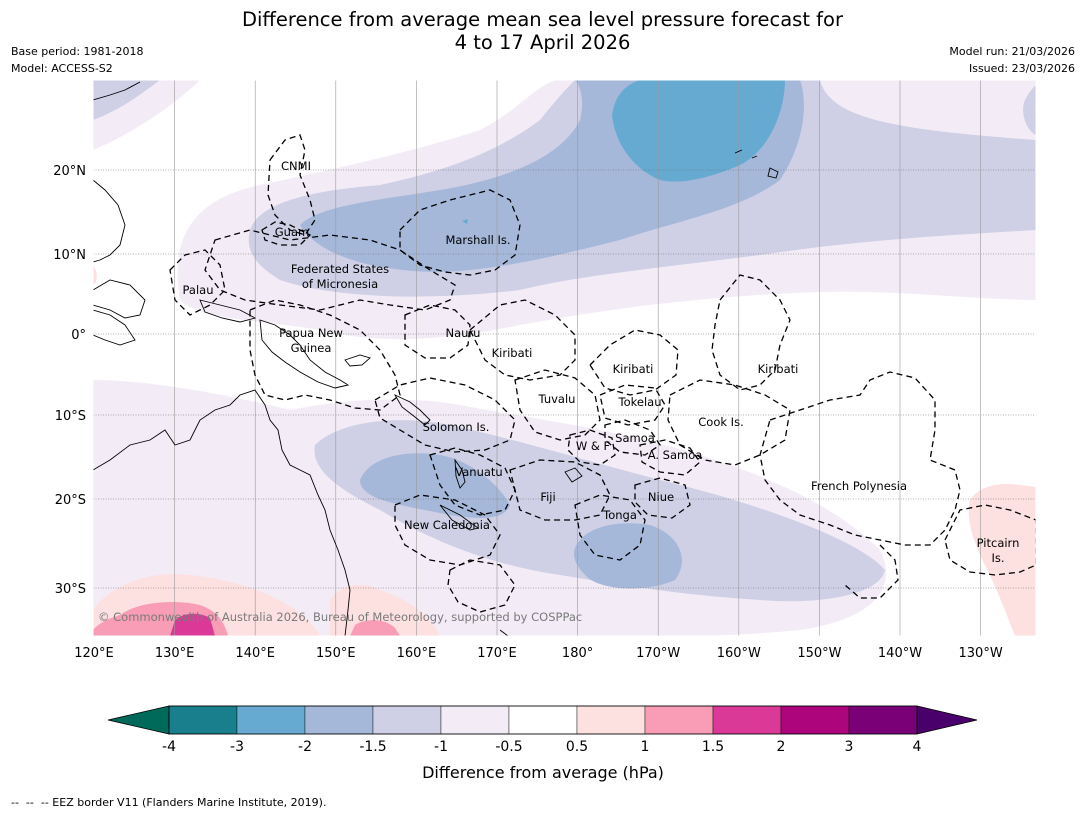 The height and width of the screenshot is (816, 1085). I want to click on meta-left: Base period: 1981-2018 Model: ACCESS-S2, so click(77, 60).